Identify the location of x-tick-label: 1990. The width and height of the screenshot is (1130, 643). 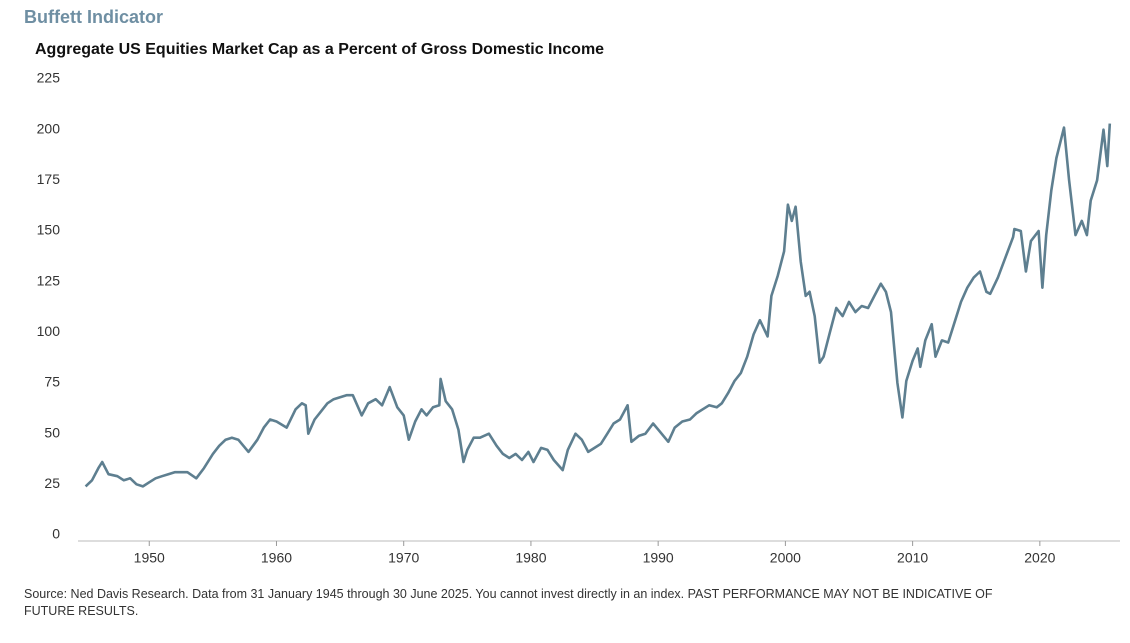
(658, 558).